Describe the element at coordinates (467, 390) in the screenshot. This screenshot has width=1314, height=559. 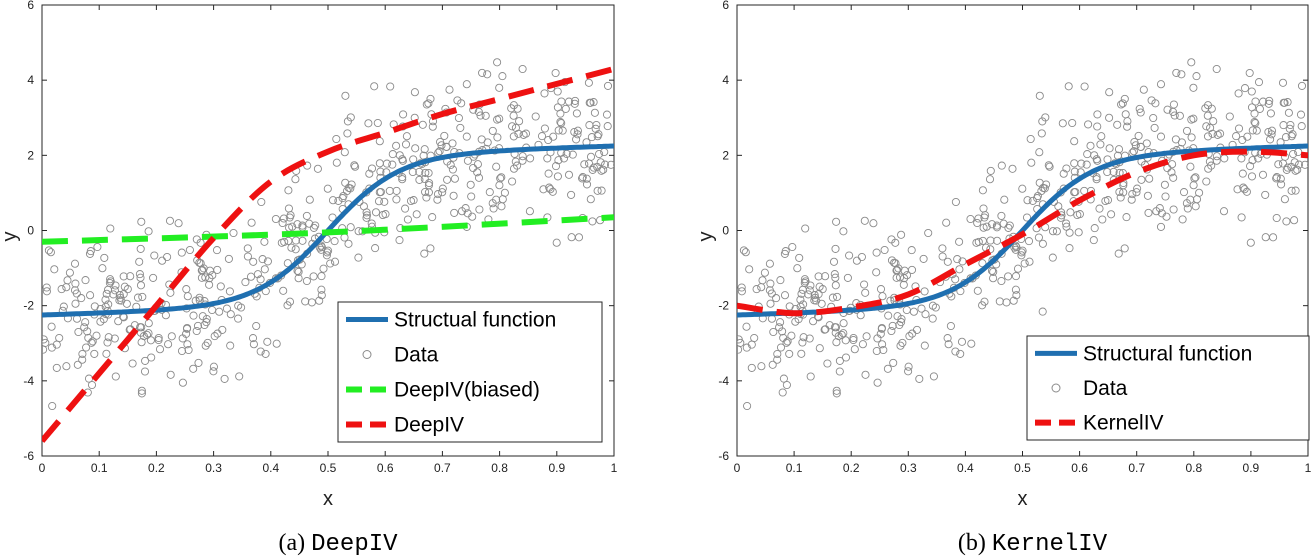
I see `legend-label: DeepIV(biased)` at that location.